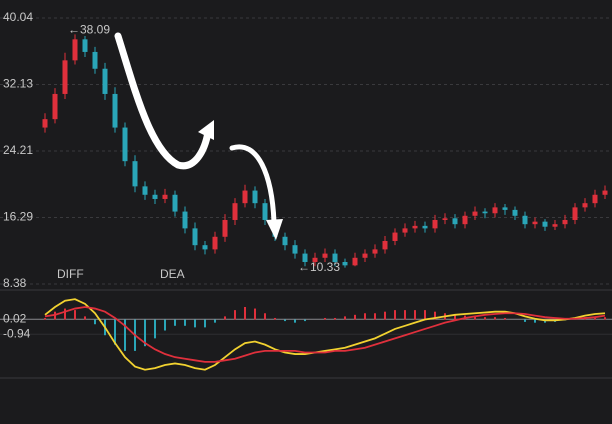 The height and width of the screenshot is (424, 612). I want to click on line, so click(325, 334).